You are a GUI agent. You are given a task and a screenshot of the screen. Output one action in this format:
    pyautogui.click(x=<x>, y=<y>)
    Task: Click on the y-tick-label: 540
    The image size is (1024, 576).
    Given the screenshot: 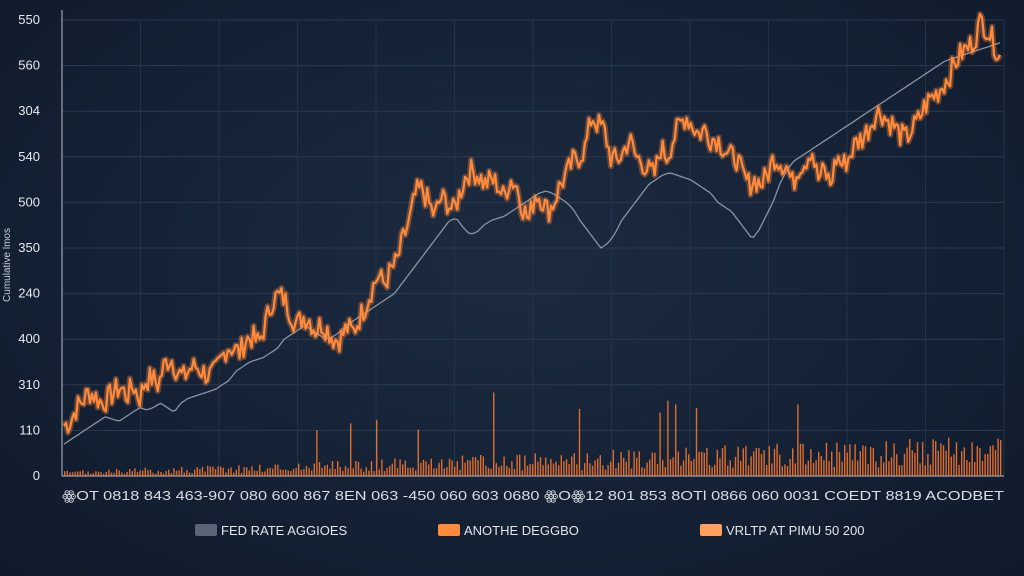 What is the action you would take?
    pyautogui.click(x=29, y=156)
    